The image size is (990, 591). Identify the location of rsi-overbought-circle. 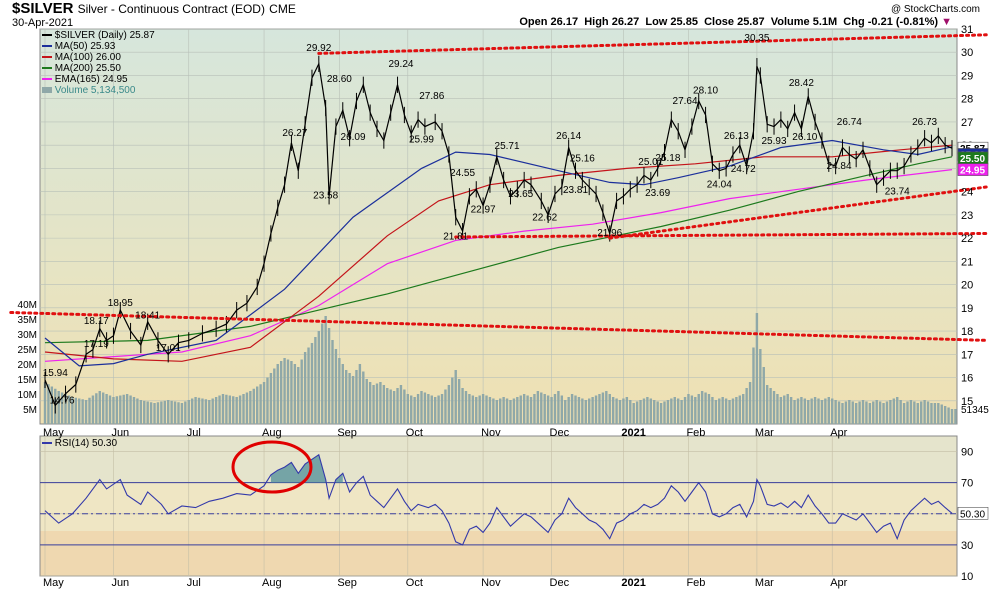
(272, 467).